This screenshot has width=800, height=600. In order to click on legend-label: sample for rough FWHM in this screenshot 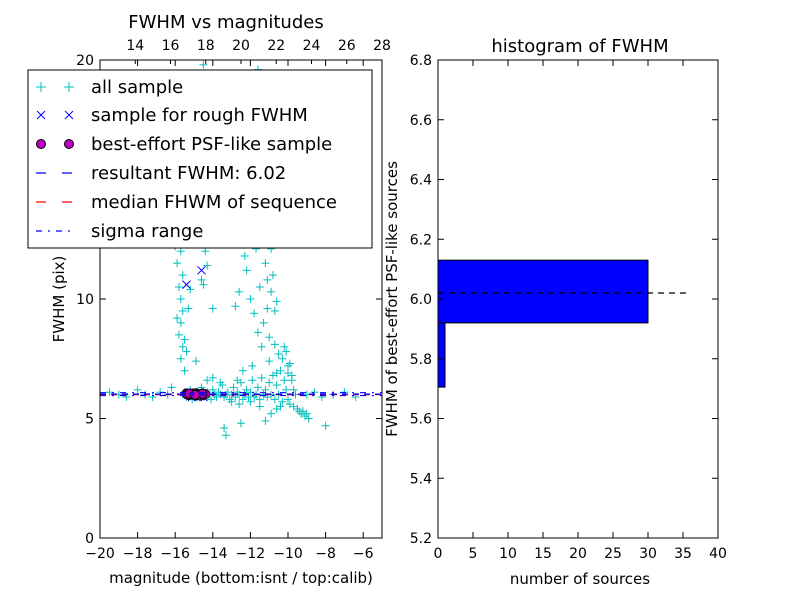, I will do `click(199, 115)`.